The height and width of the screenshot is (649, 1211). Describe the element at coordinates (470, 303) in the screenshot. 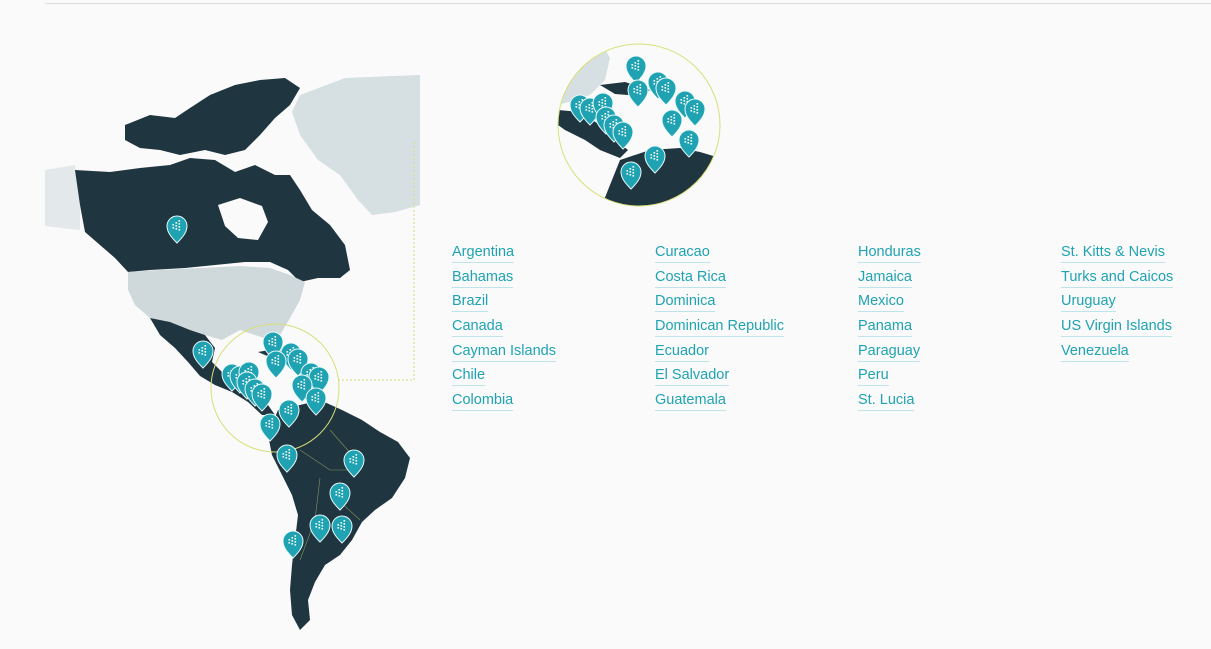

I see `country-link-brazil: Brazil` at that location.